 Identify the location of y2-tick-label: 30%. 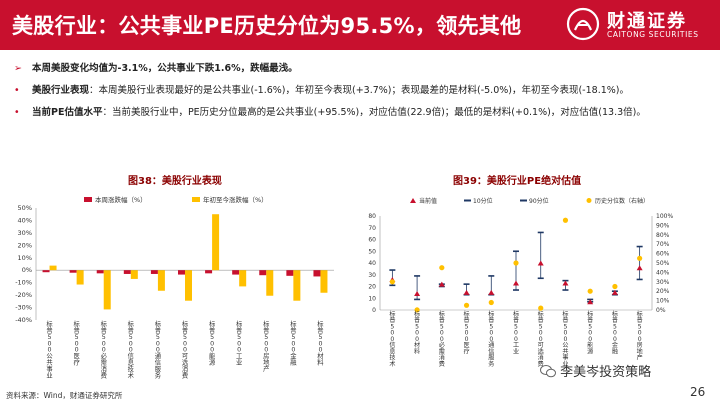
(663, 282).